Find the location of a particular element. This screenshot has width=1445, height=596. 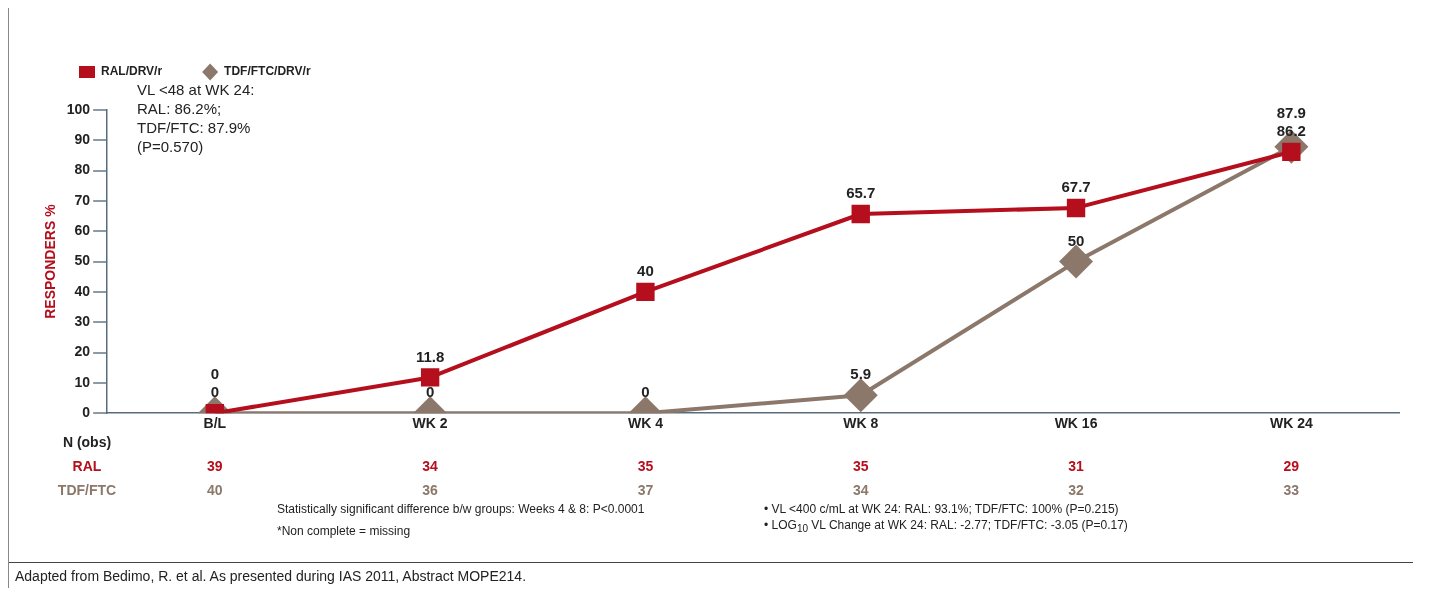

data-label: 65.7 is located at coordinates (861, 193).